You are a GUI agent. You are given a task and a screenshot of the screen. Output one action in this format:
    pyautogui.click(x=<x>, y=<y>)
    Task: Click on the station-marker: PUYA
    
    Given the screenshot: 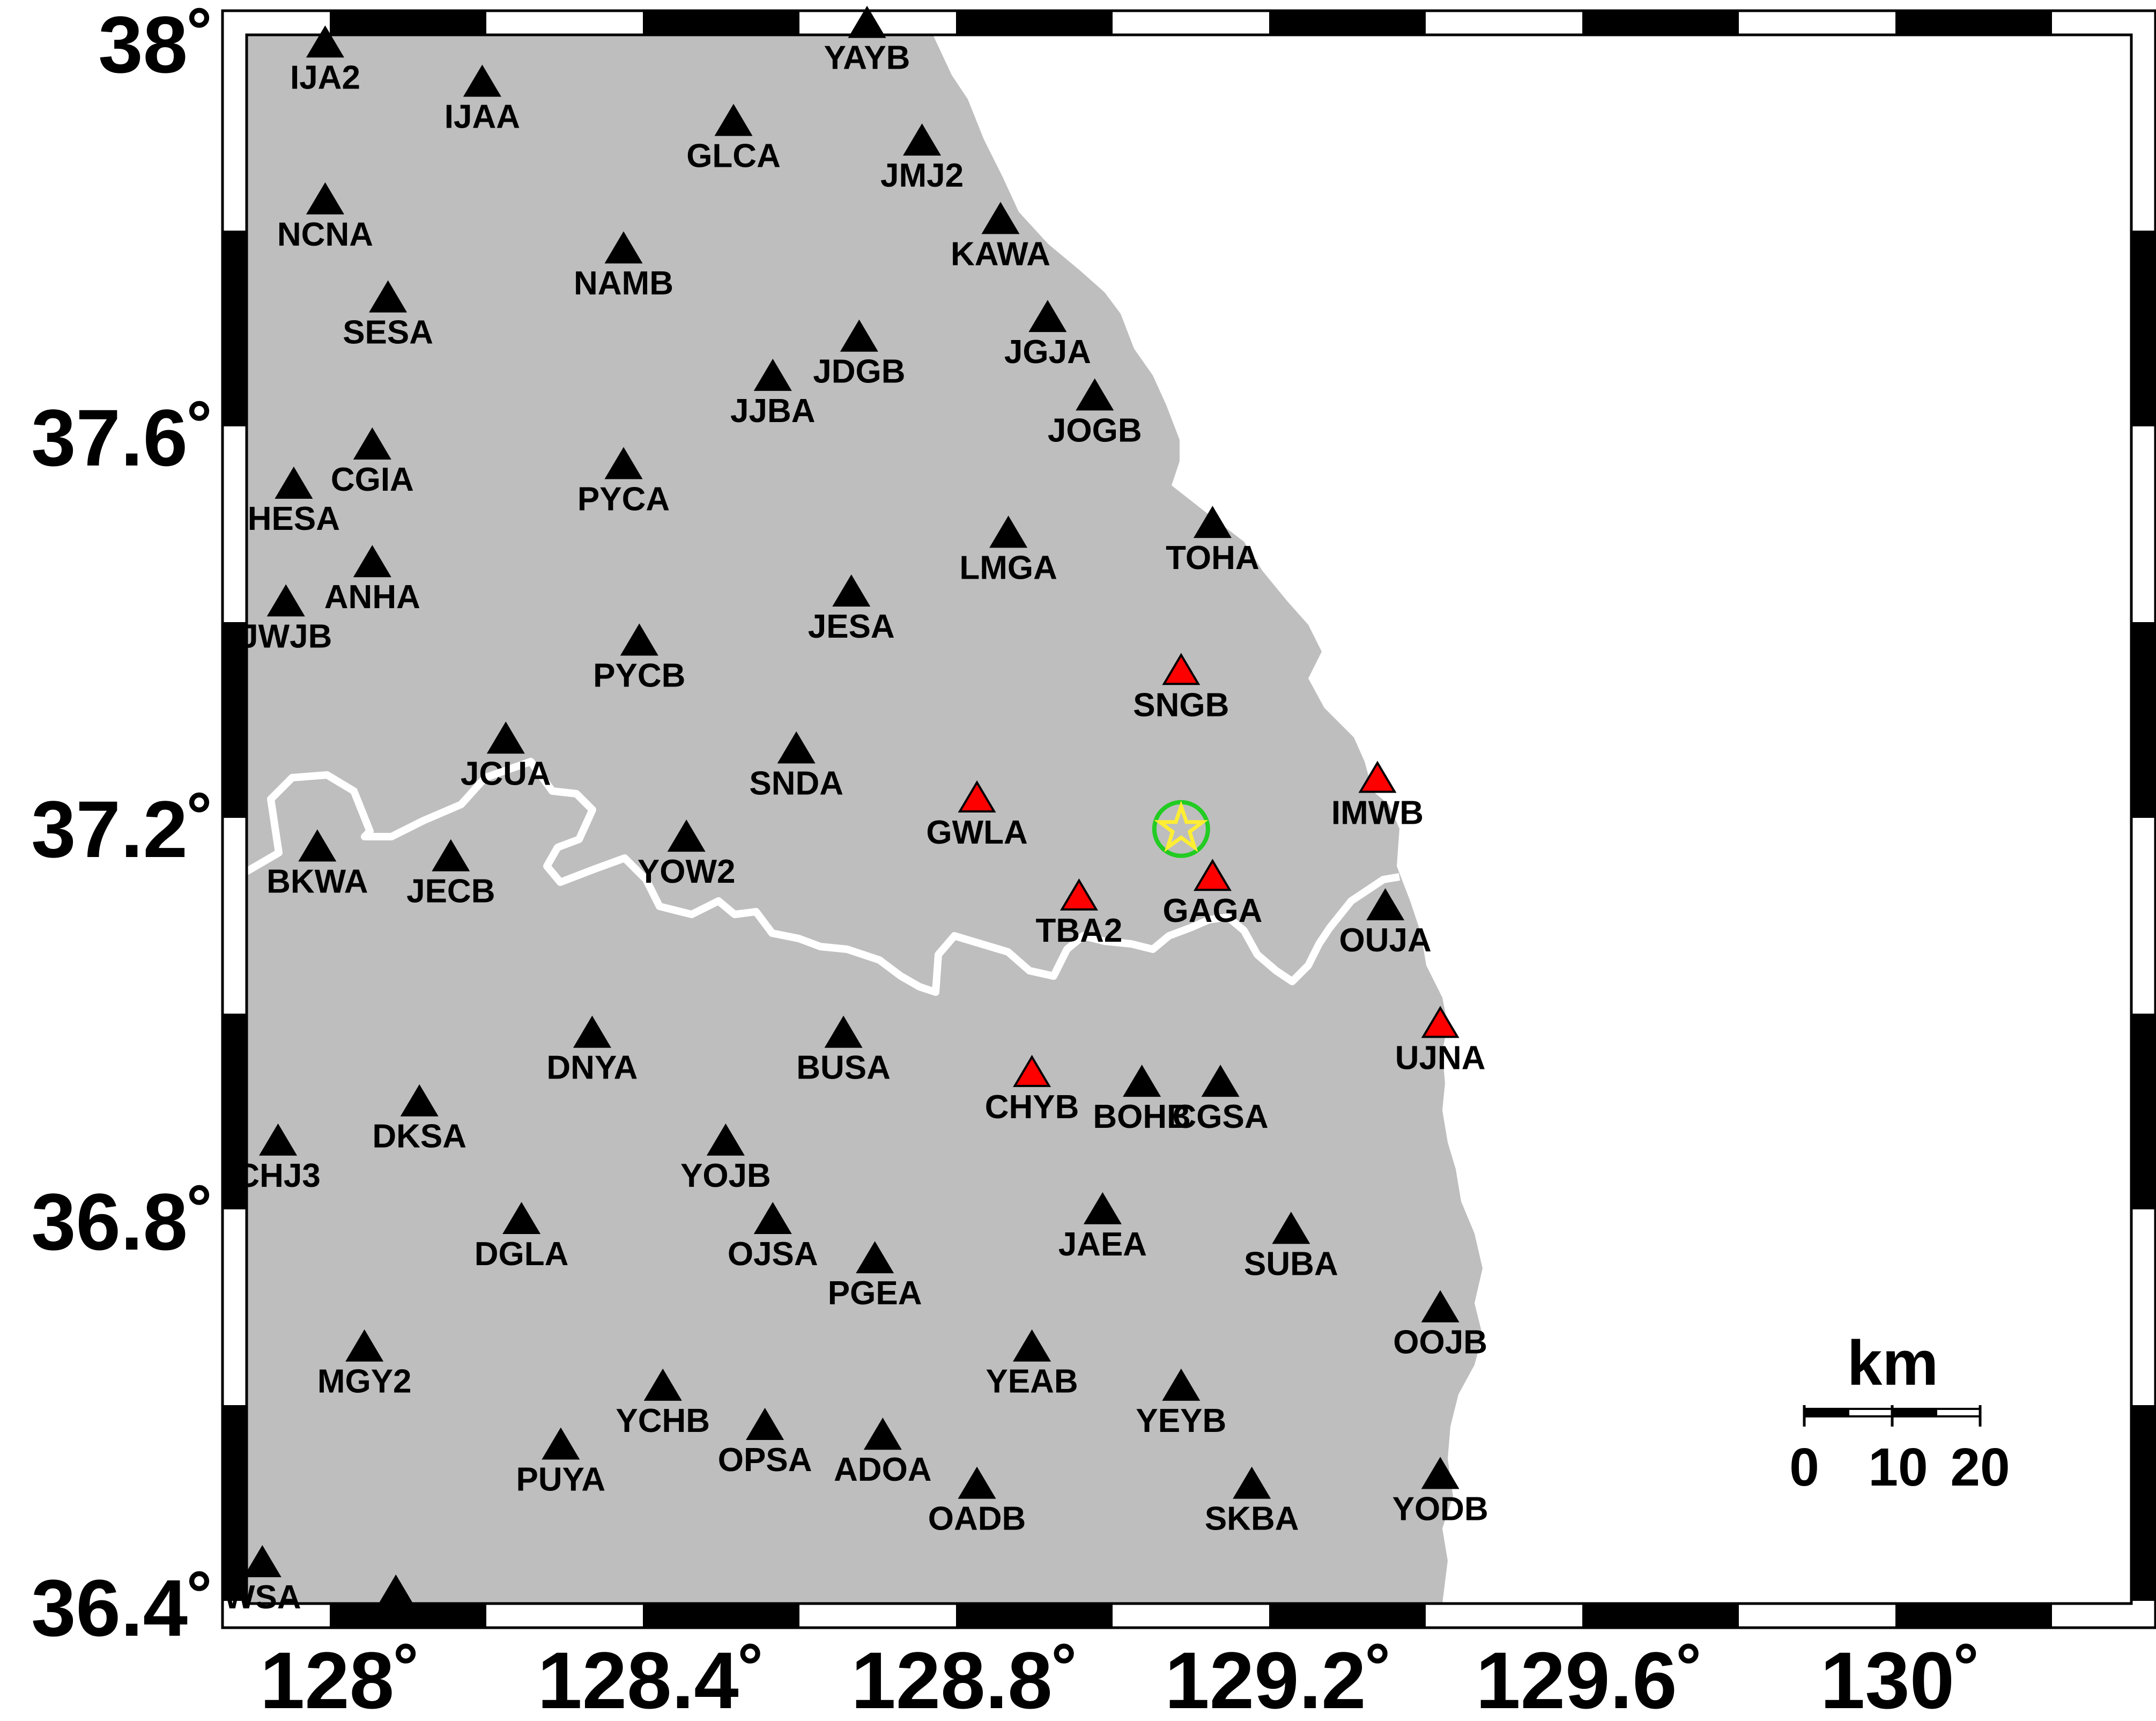 What is the action you would take?
    pyautogui.click(x=561, y=1463)
    